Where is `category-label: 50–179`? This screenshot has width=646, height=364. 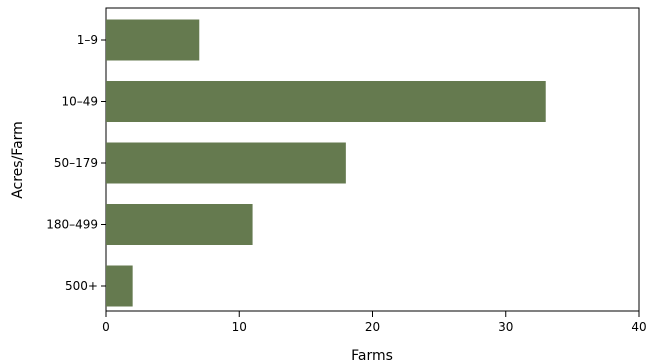 category-label: 50–179 is located at coordinates (76, 163).